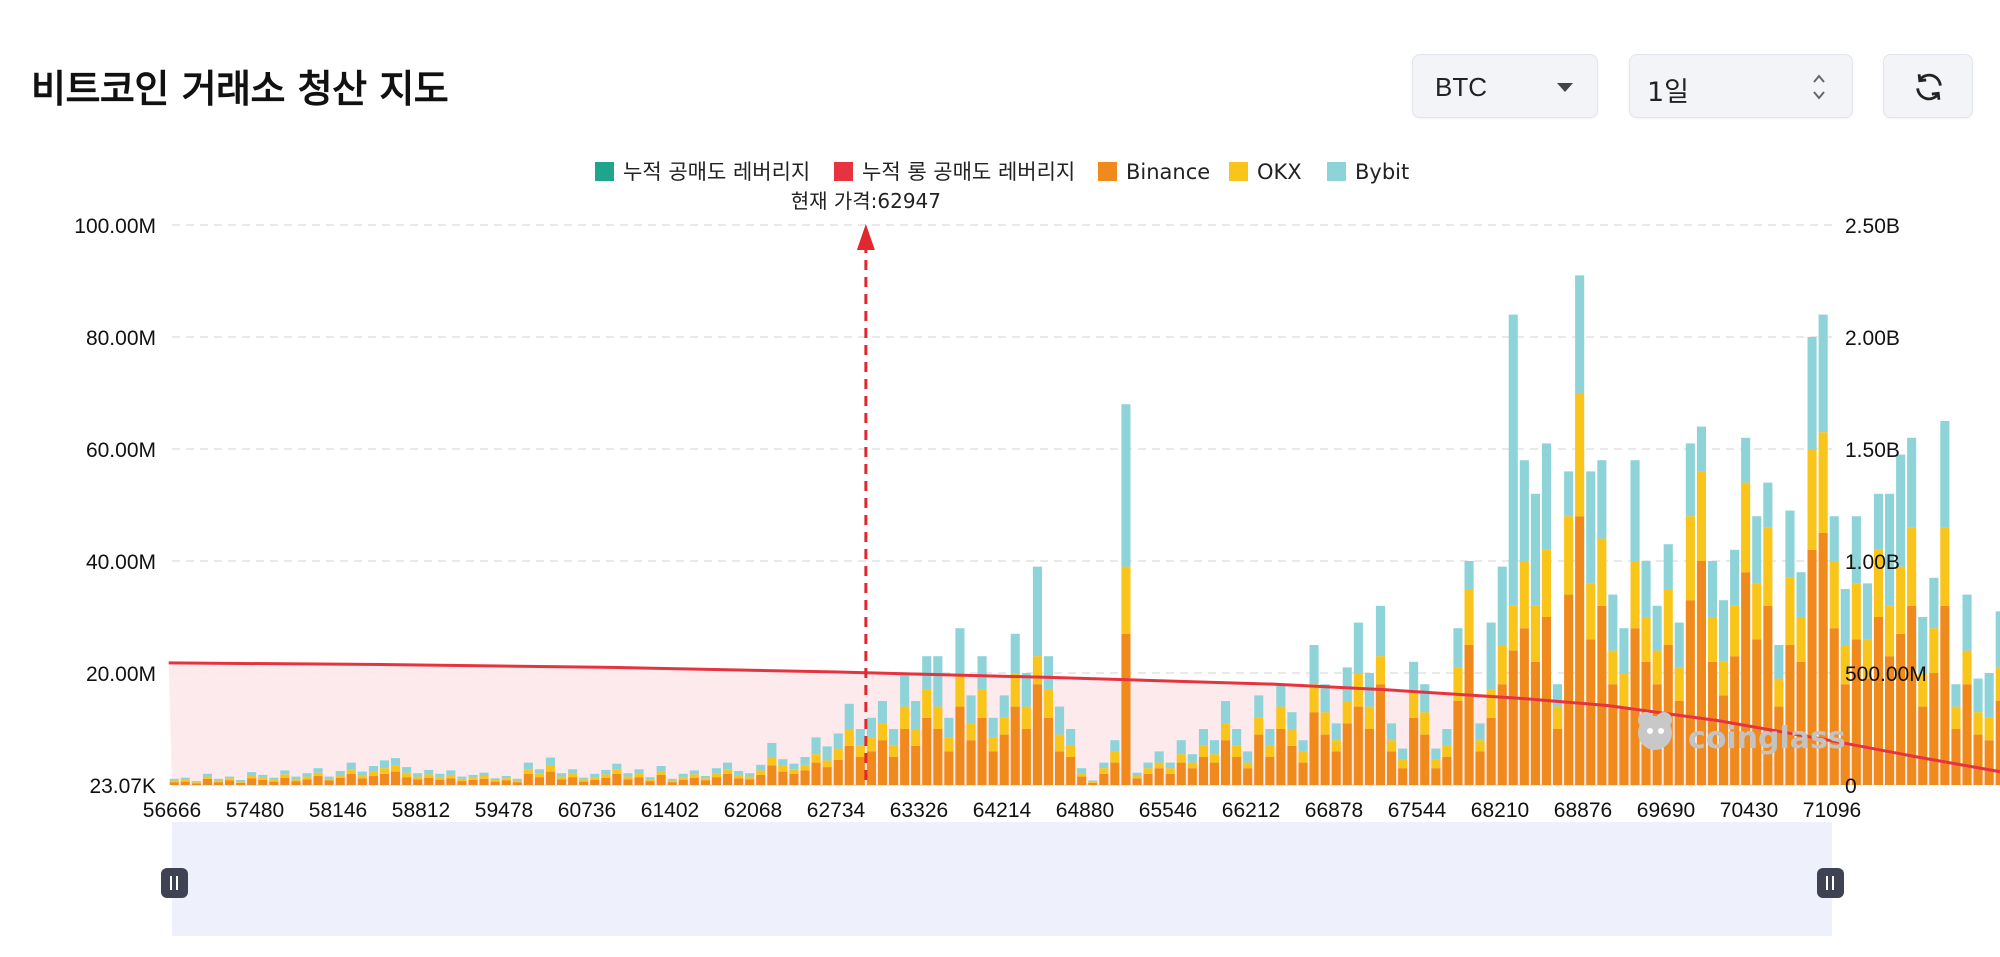 This screenshot has height=957, width=2000. Describe the element at coordinates (174, 883) in the screenshot. I see `slider-handle-left` at that location.